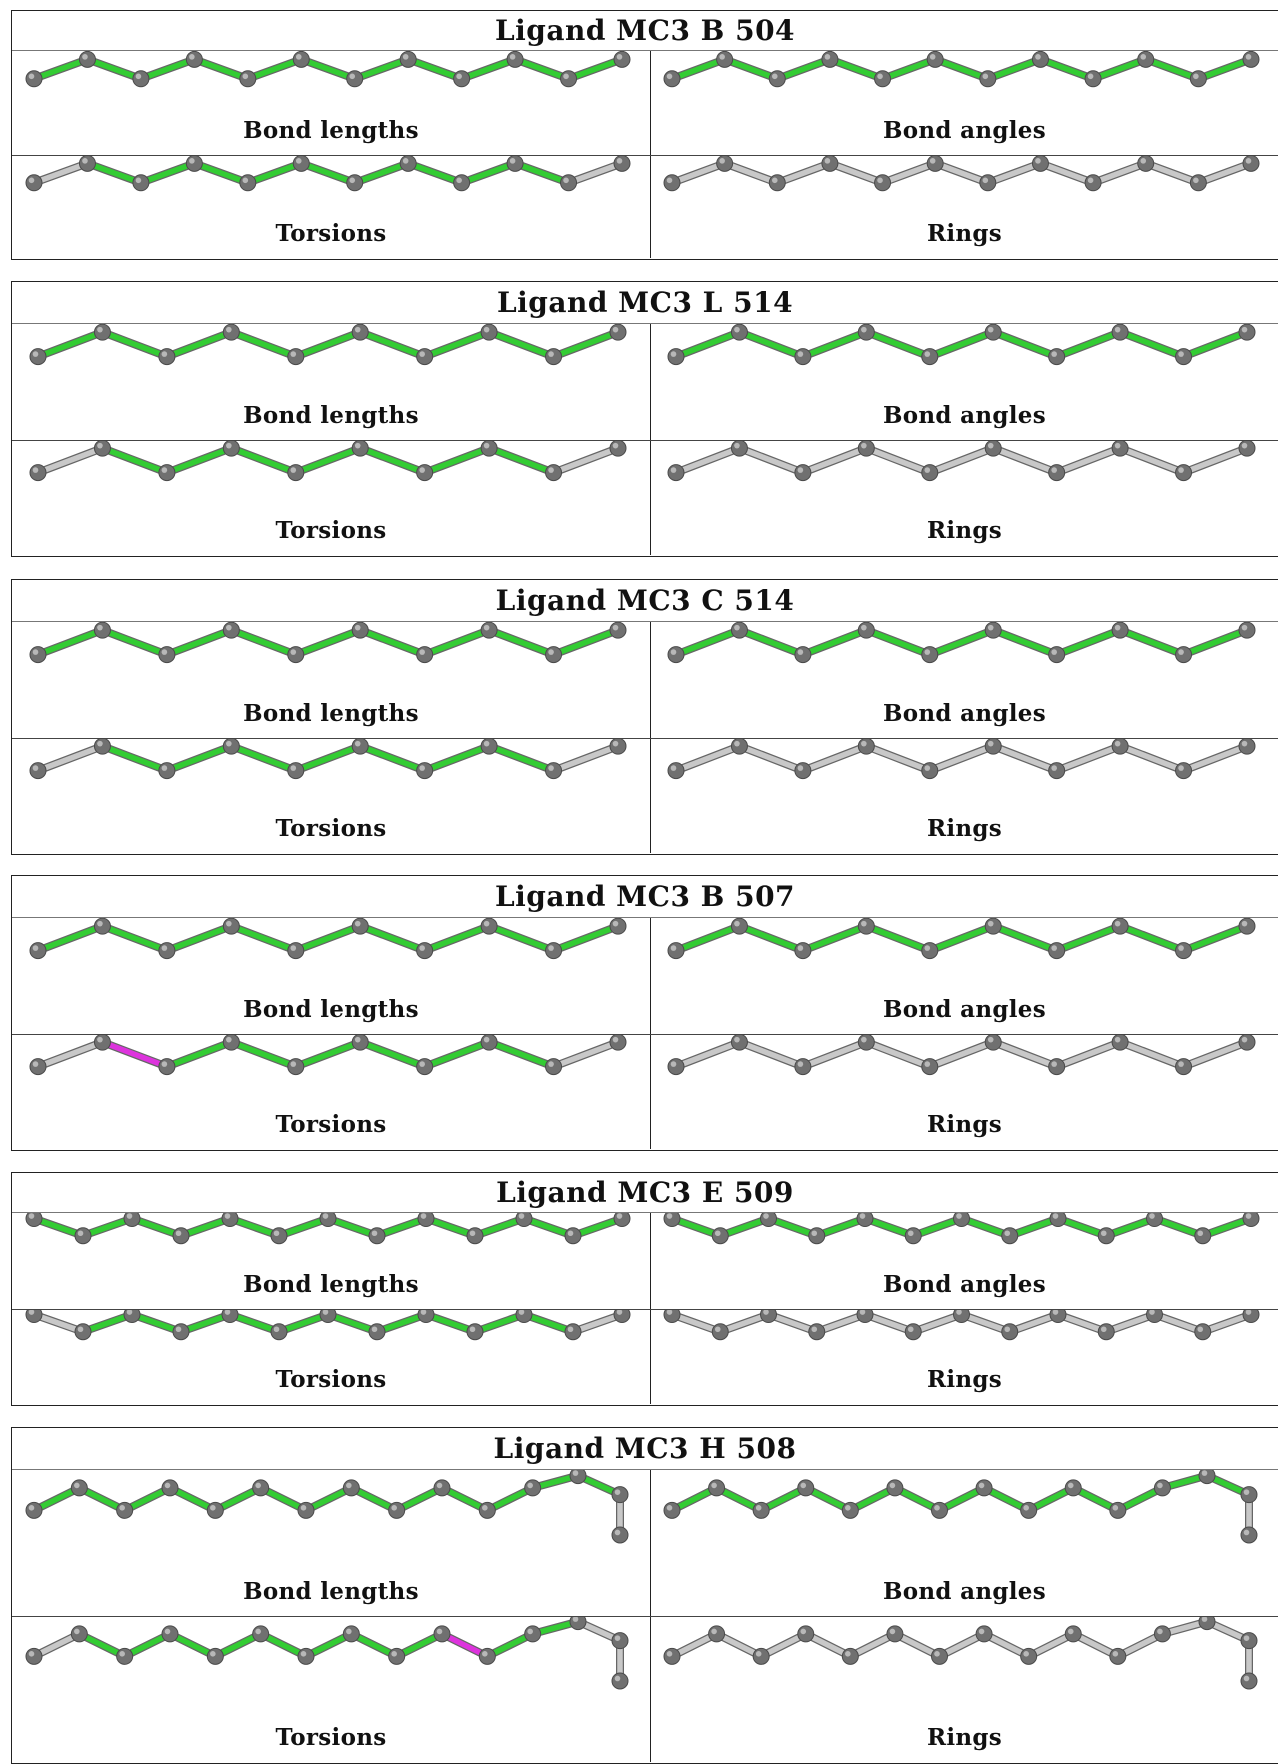 Image resolution: width=1278 pixels, height=1764 pixels. Describe the element at coordinates (964, 382) in the screenshot. I see `quadrant-bond-angles: Bond angles` at that location.